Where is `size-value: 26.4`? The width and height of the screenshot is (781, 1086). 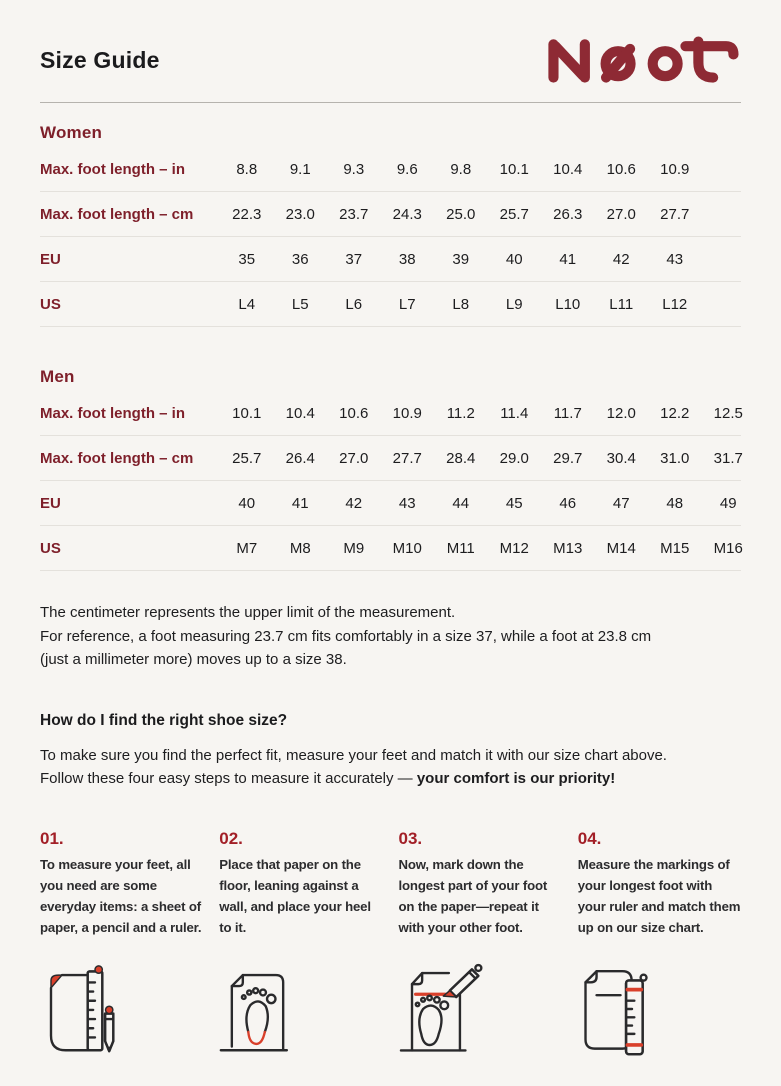
size-value: 26.4 is located at coordinates (300, 458).